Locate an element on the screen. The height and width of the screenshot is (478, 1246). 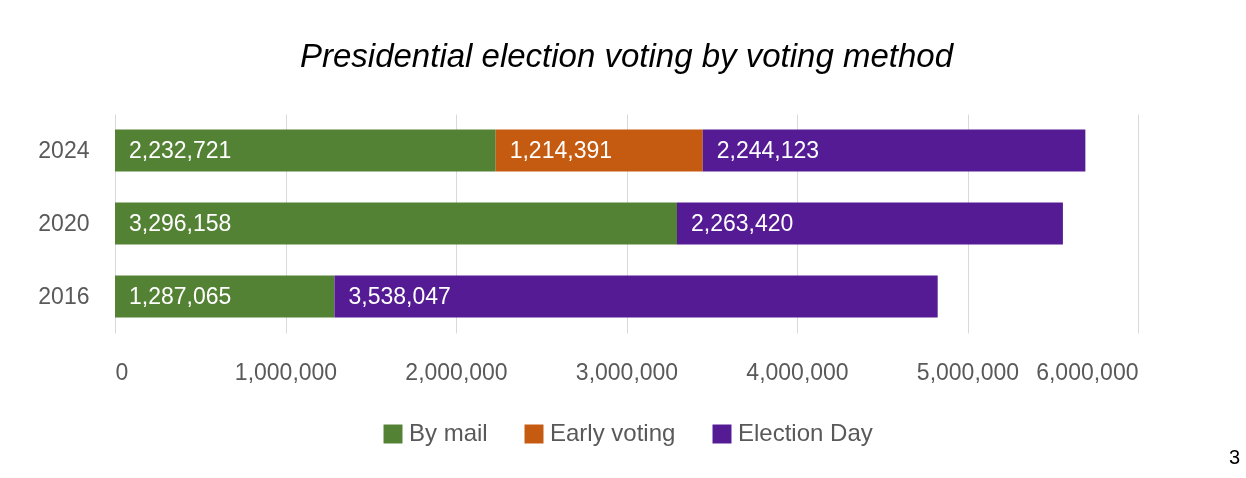
y-tick-label: 2020 is located at coordinates (64, 222).